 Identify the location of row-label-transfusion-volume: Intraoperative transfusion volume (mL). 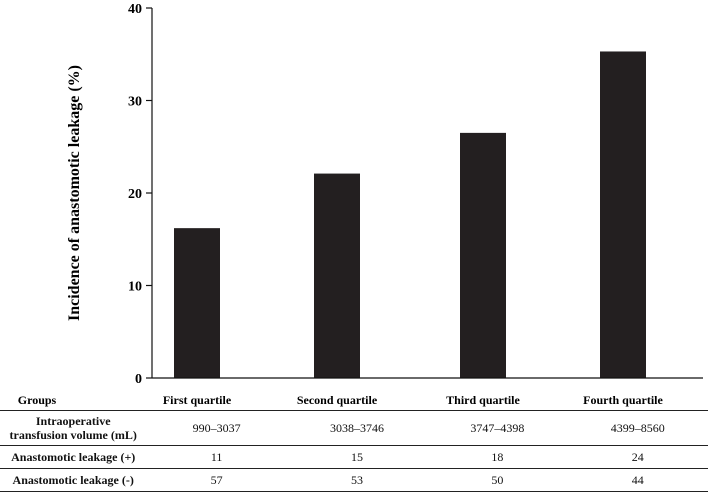
(73, 428).